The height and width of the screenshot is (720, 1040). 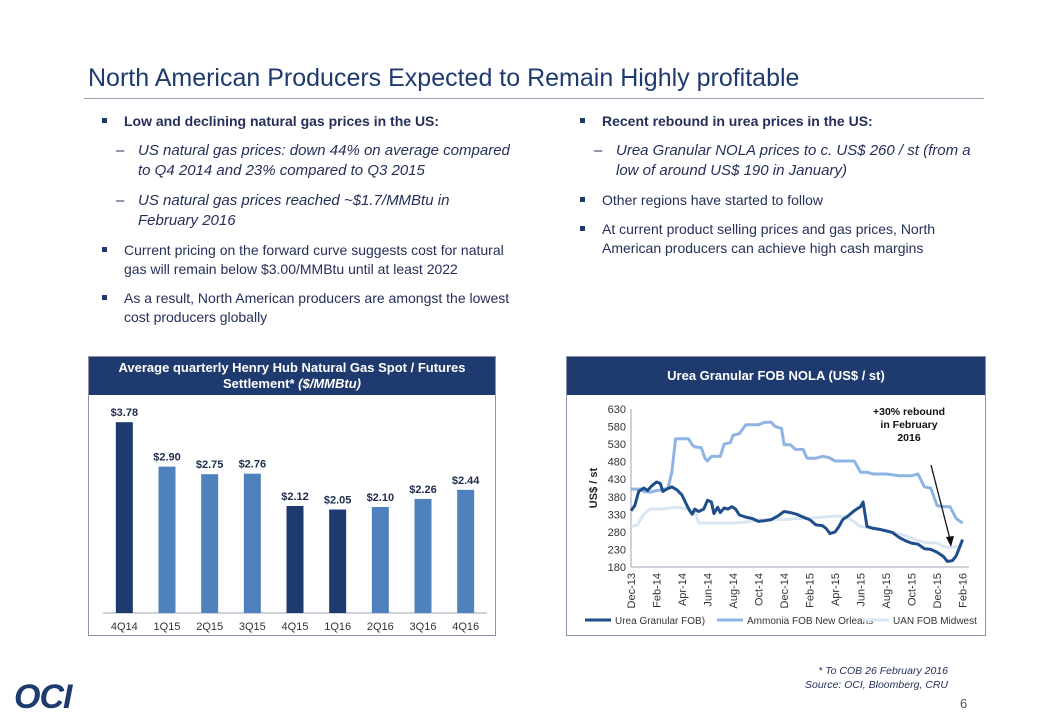 I want to click on bar-tick-2Q15: 2Q15, so click(x=209, y=627).